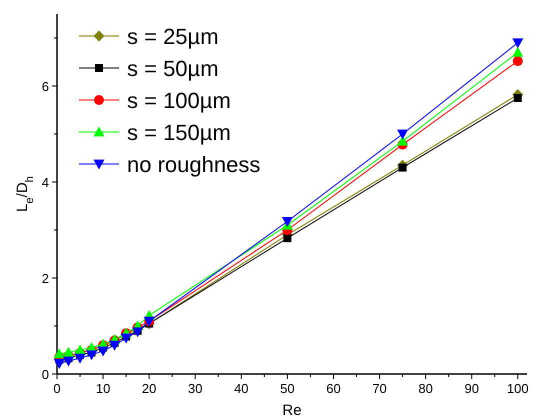 This screenshot has height=419, width=533. What do you see at coordinates (57, 388) in the screenshot?
I see `x-tick-label: 0` at bounding box center [57, 388].